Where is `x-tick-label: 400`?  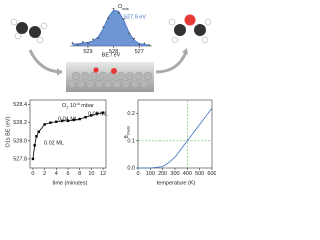 x-tick-label: 400 is located at coordinates (187, 174).